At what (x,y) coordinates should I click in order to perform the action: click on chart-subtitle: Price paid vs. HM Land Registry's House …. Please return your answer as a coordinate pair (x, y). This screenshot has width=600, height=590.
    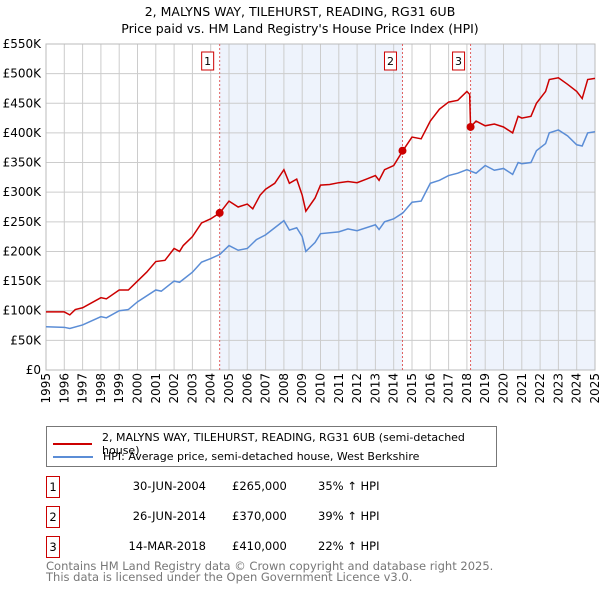
    Looking at the image, I should click on (300, 28).